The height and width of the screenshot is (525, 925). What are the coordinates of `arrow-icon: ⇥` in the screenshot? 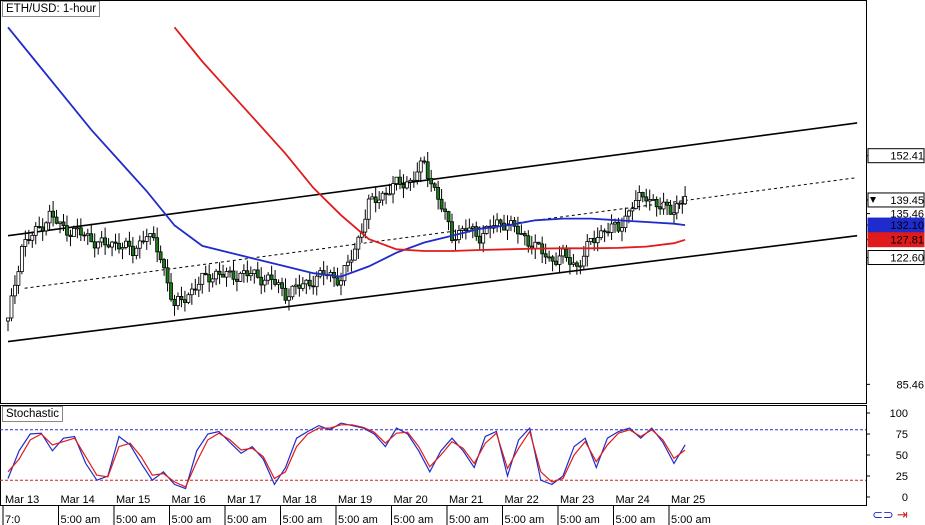 It's located at (902, 515).